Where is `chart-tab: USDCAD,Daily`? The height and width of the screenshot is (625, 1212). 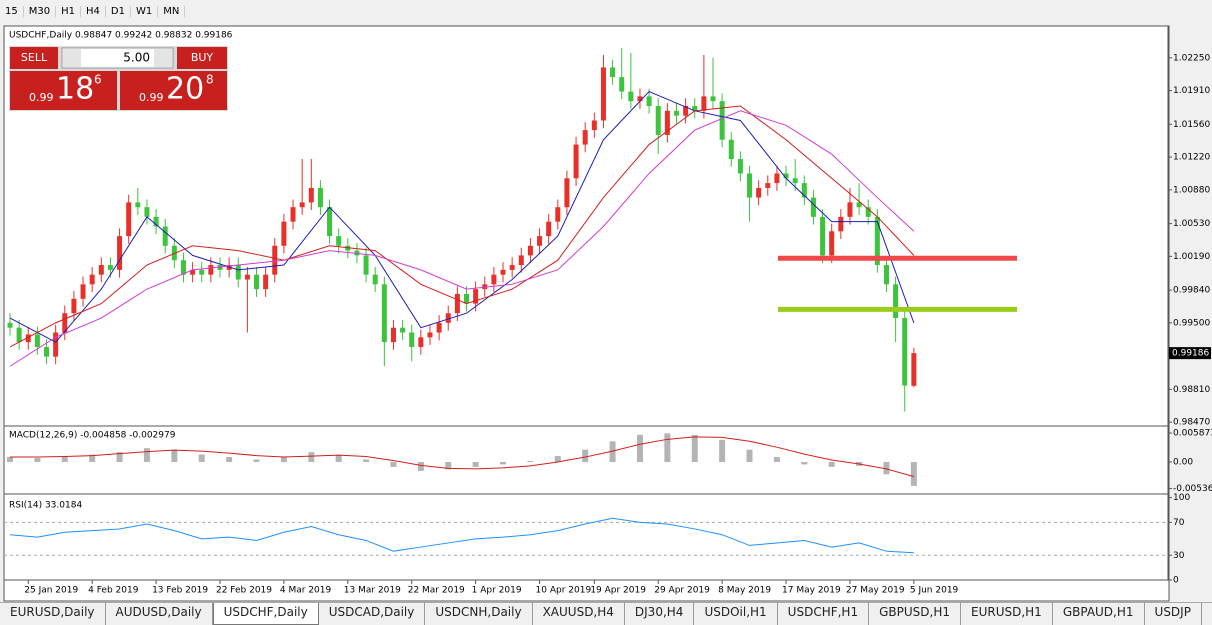 chart-tab: USDCAD,Daily is located at coordinates (372, 614).